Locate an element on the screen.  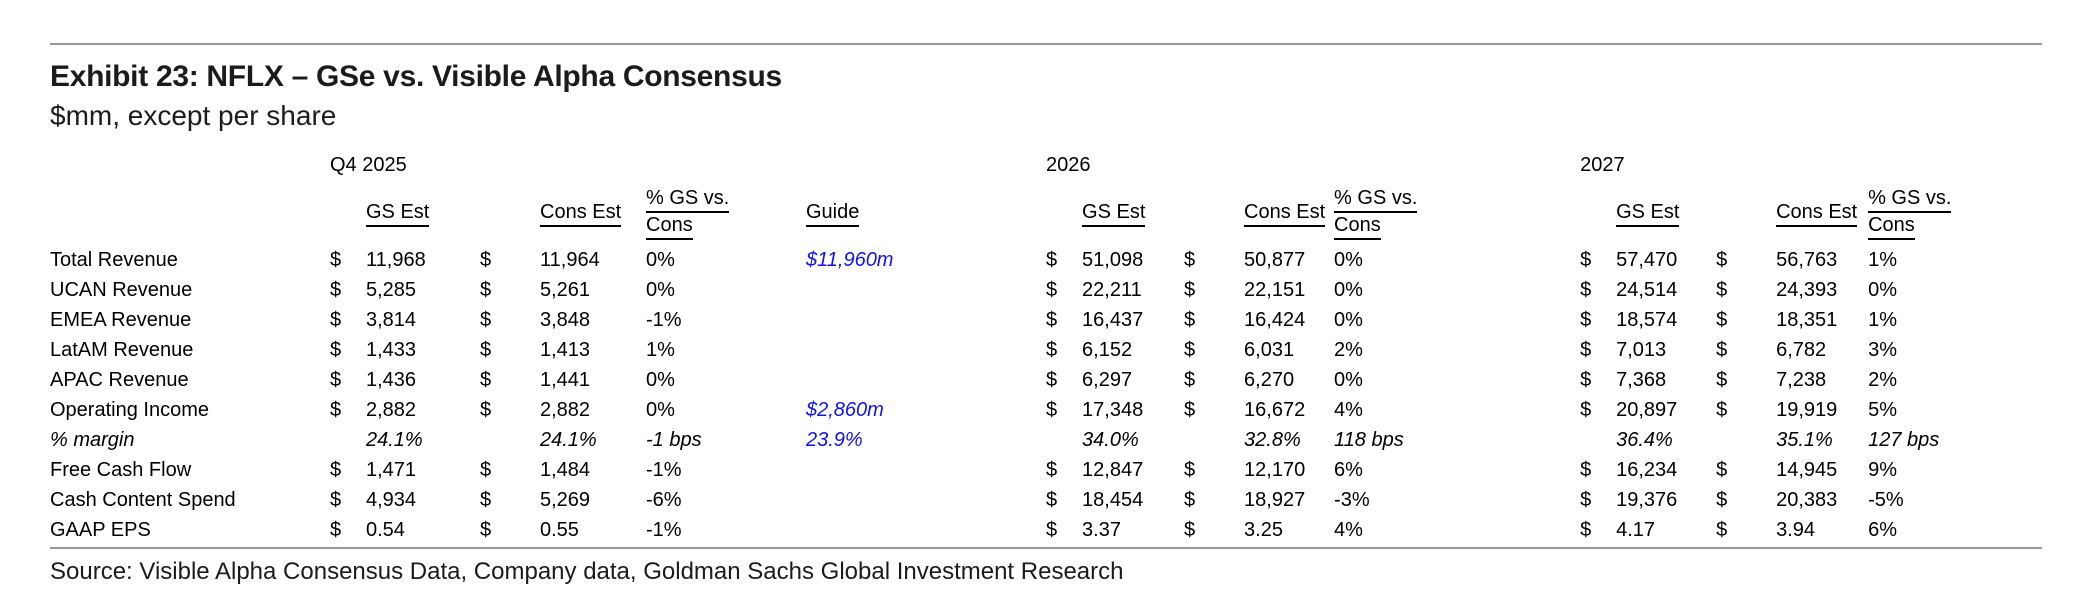
y2026-pct-gs-vs-cons: 0% is located at coordinates (1348, 380).